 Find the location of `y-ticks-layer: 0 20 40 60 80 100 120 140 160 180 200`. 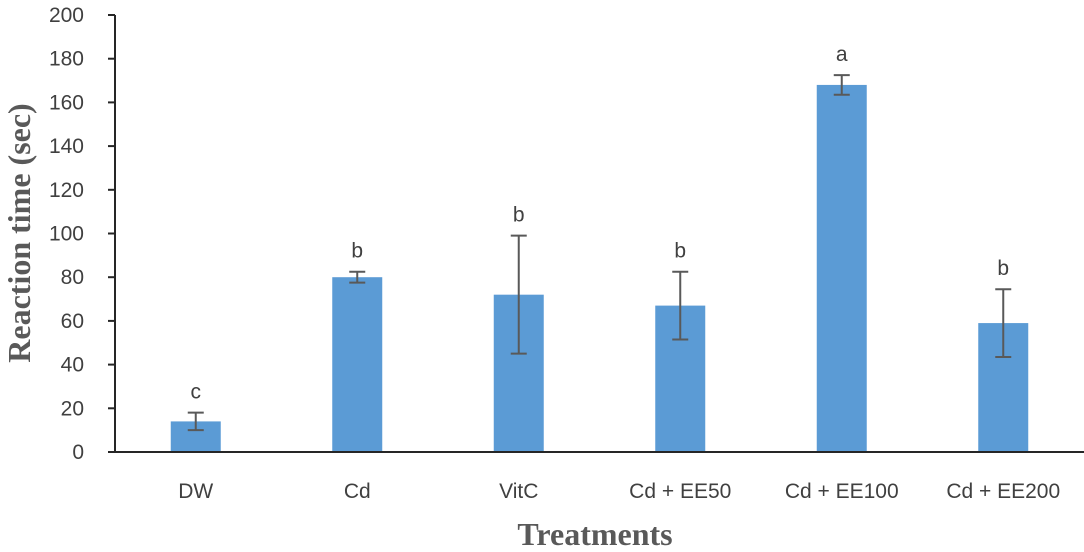

y-ticks-layer: 0 20 40 60 80 100 120 140 160 180 200 is located at coordinates (82, 234).